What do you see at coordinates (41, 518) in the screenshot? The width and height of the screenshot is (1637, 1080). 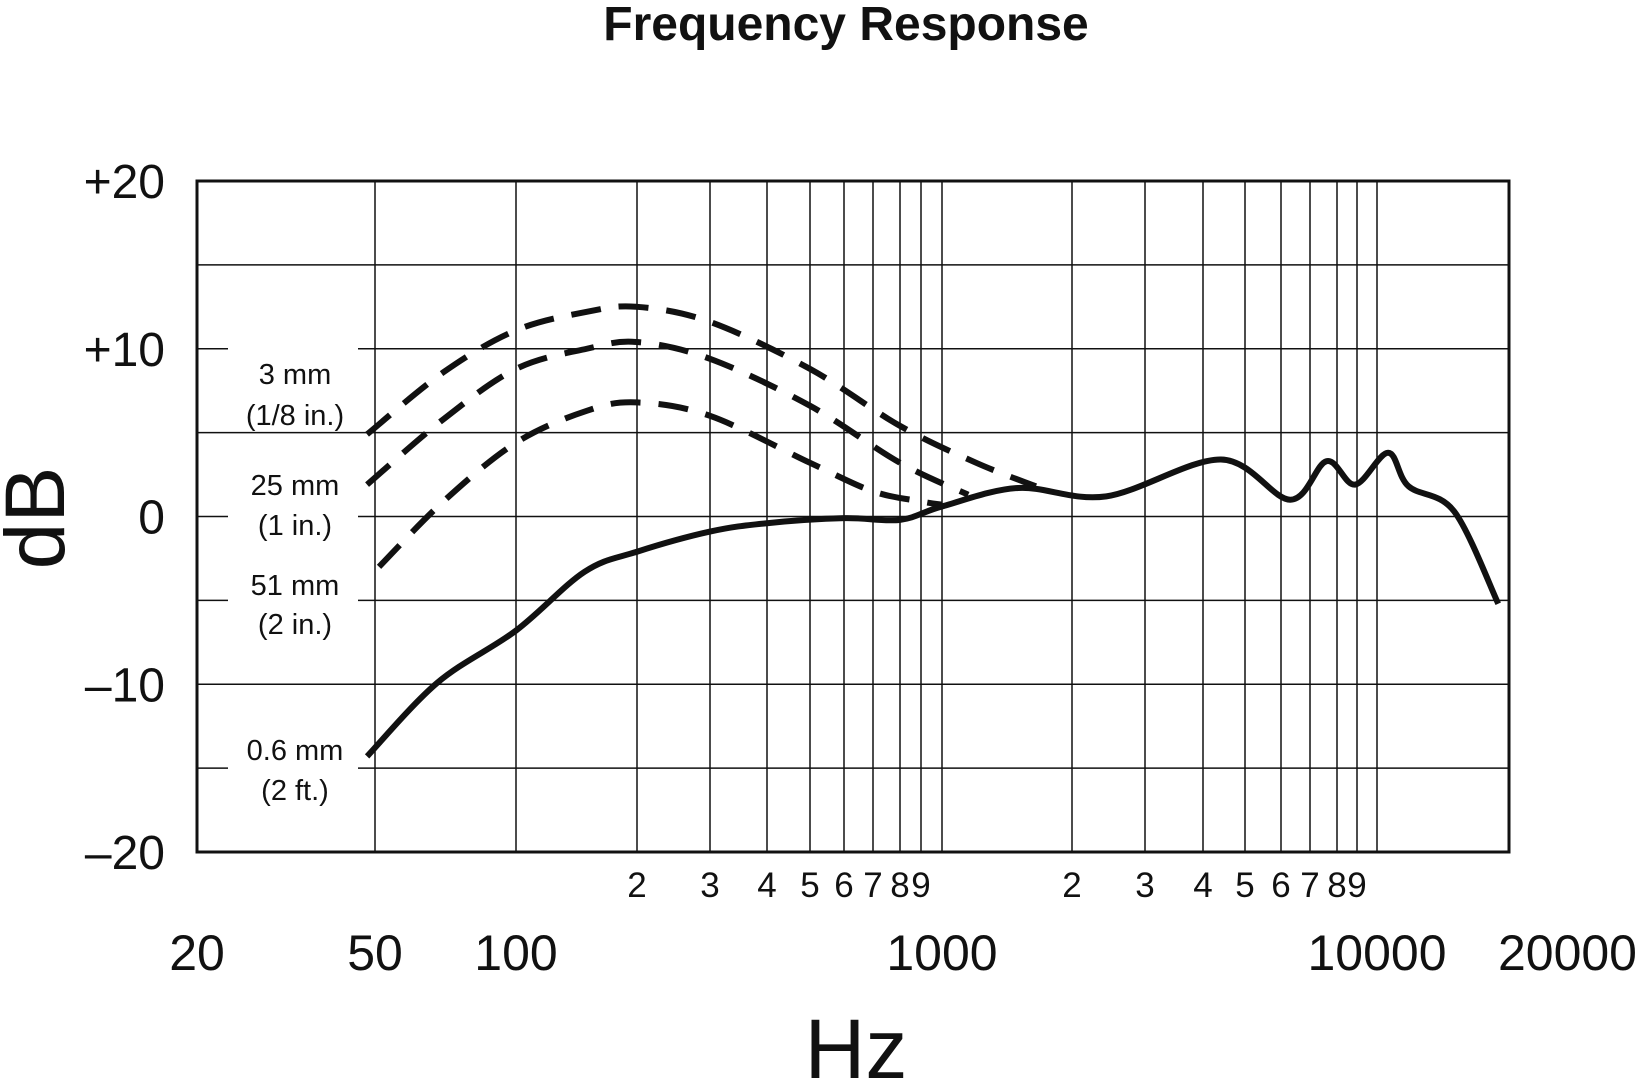 I see `y-axis-label: dB` at bounding box center [41, 518].